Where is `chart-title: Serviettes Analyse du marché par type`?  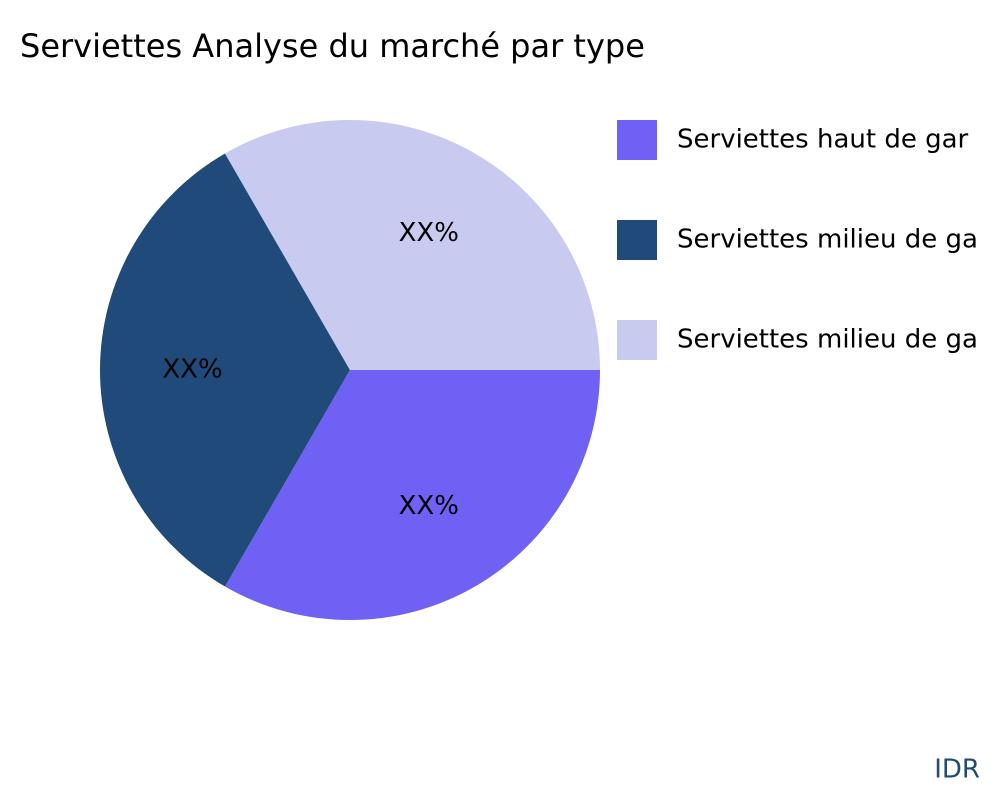 chart-title: Serviettes Analyse du marché par type is located at coordinates (332, 46).